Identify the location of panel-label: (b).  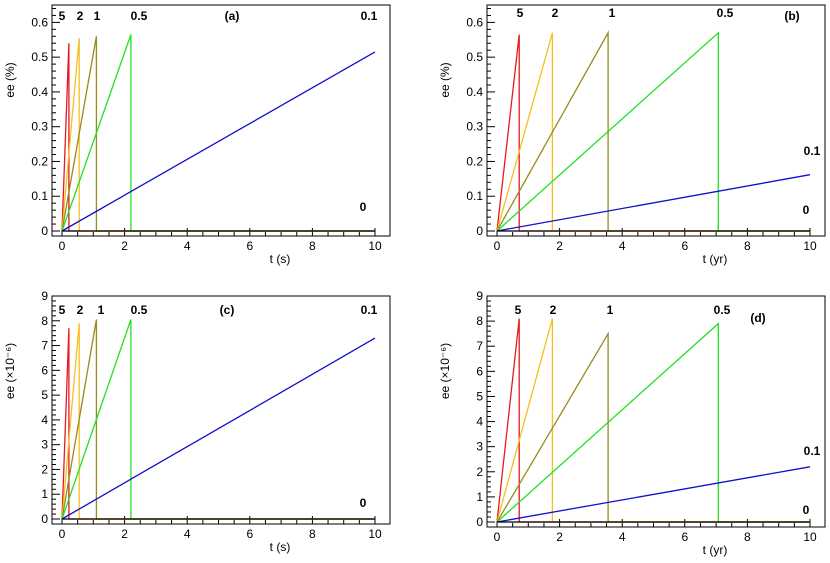
(791, 16).